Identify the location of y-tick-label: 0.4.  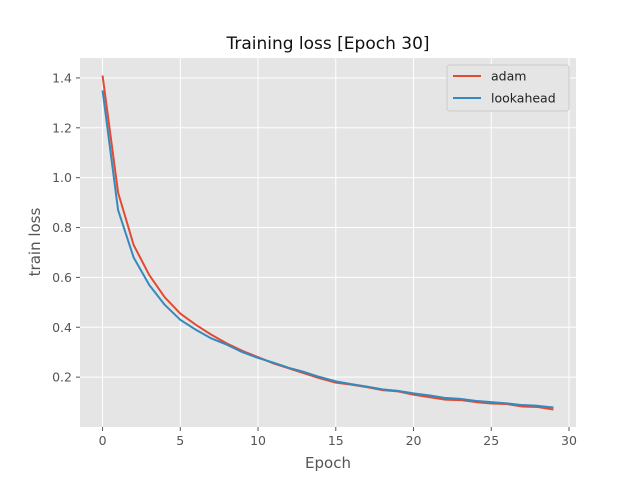
(62, 327).